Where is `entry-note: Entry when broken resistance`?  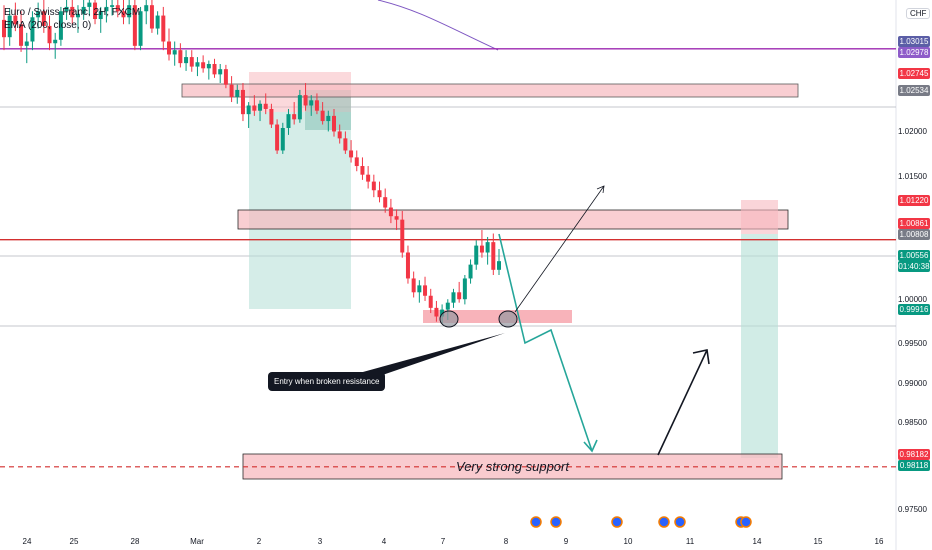
entry-note: Entry when broken resistance is located at coordinates (327, 381).